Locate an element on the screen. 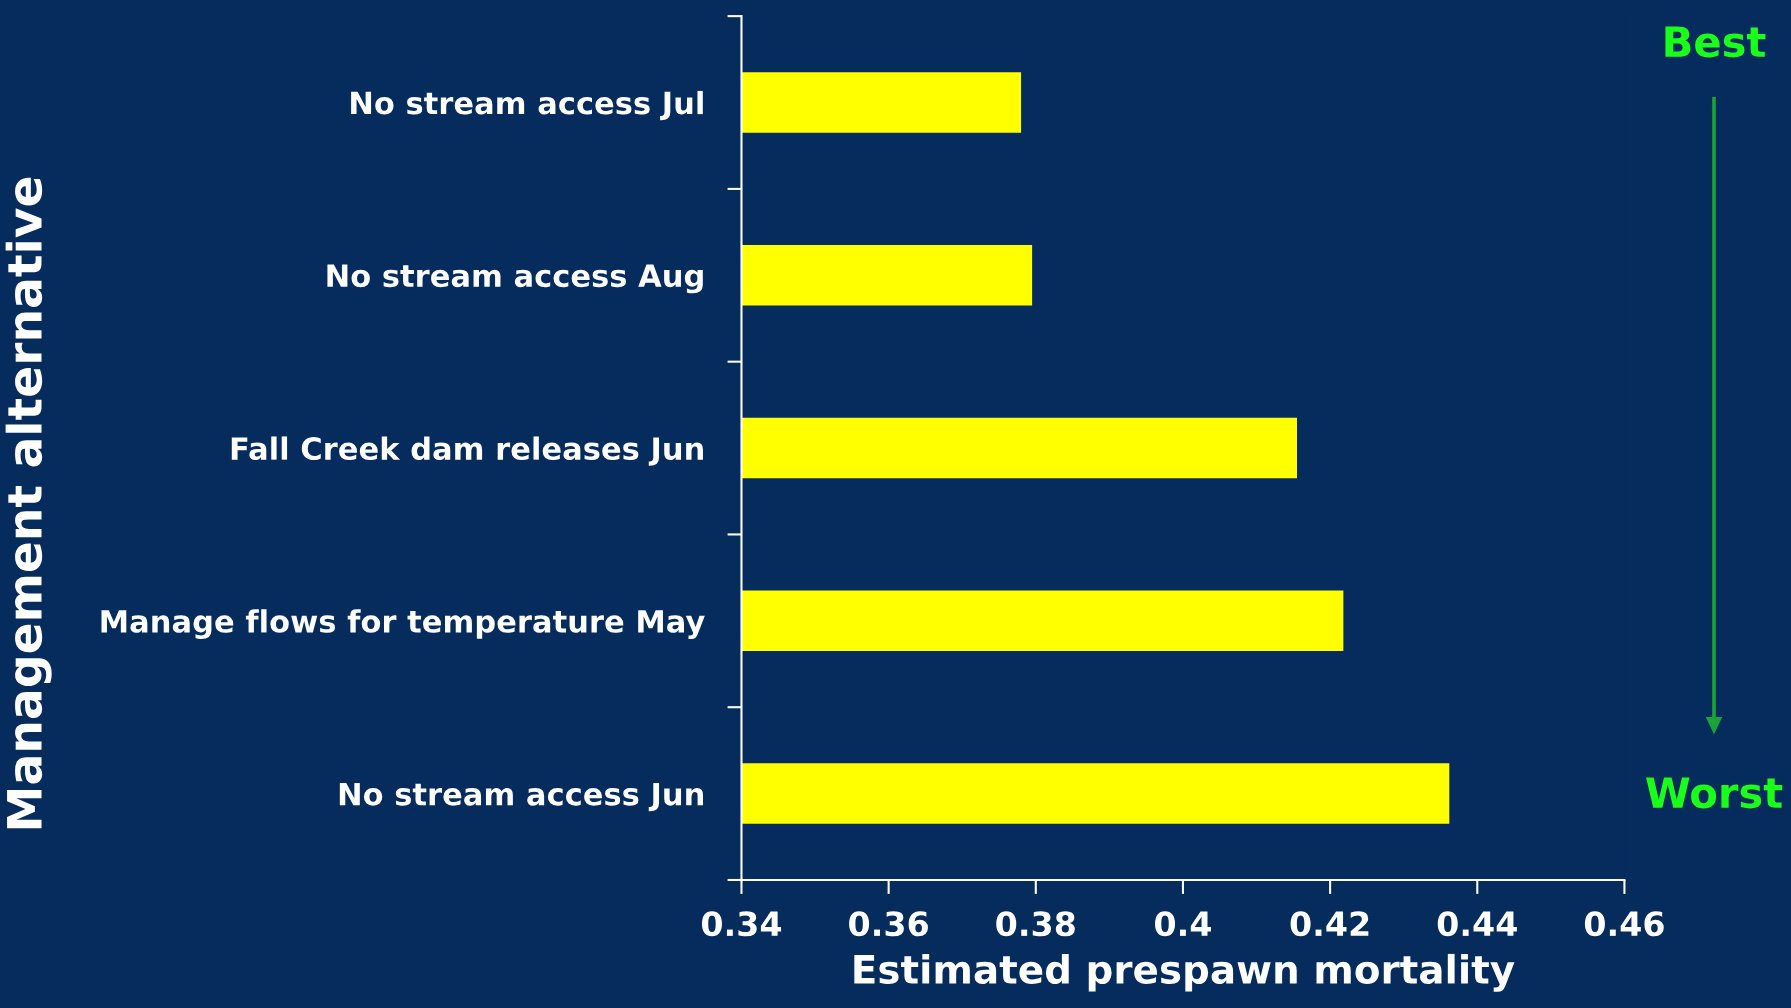 Image resolution: width=1791 pixels, height=1008 pixels. x-tick-label: 0.36 is located at coordinates (888, 924).